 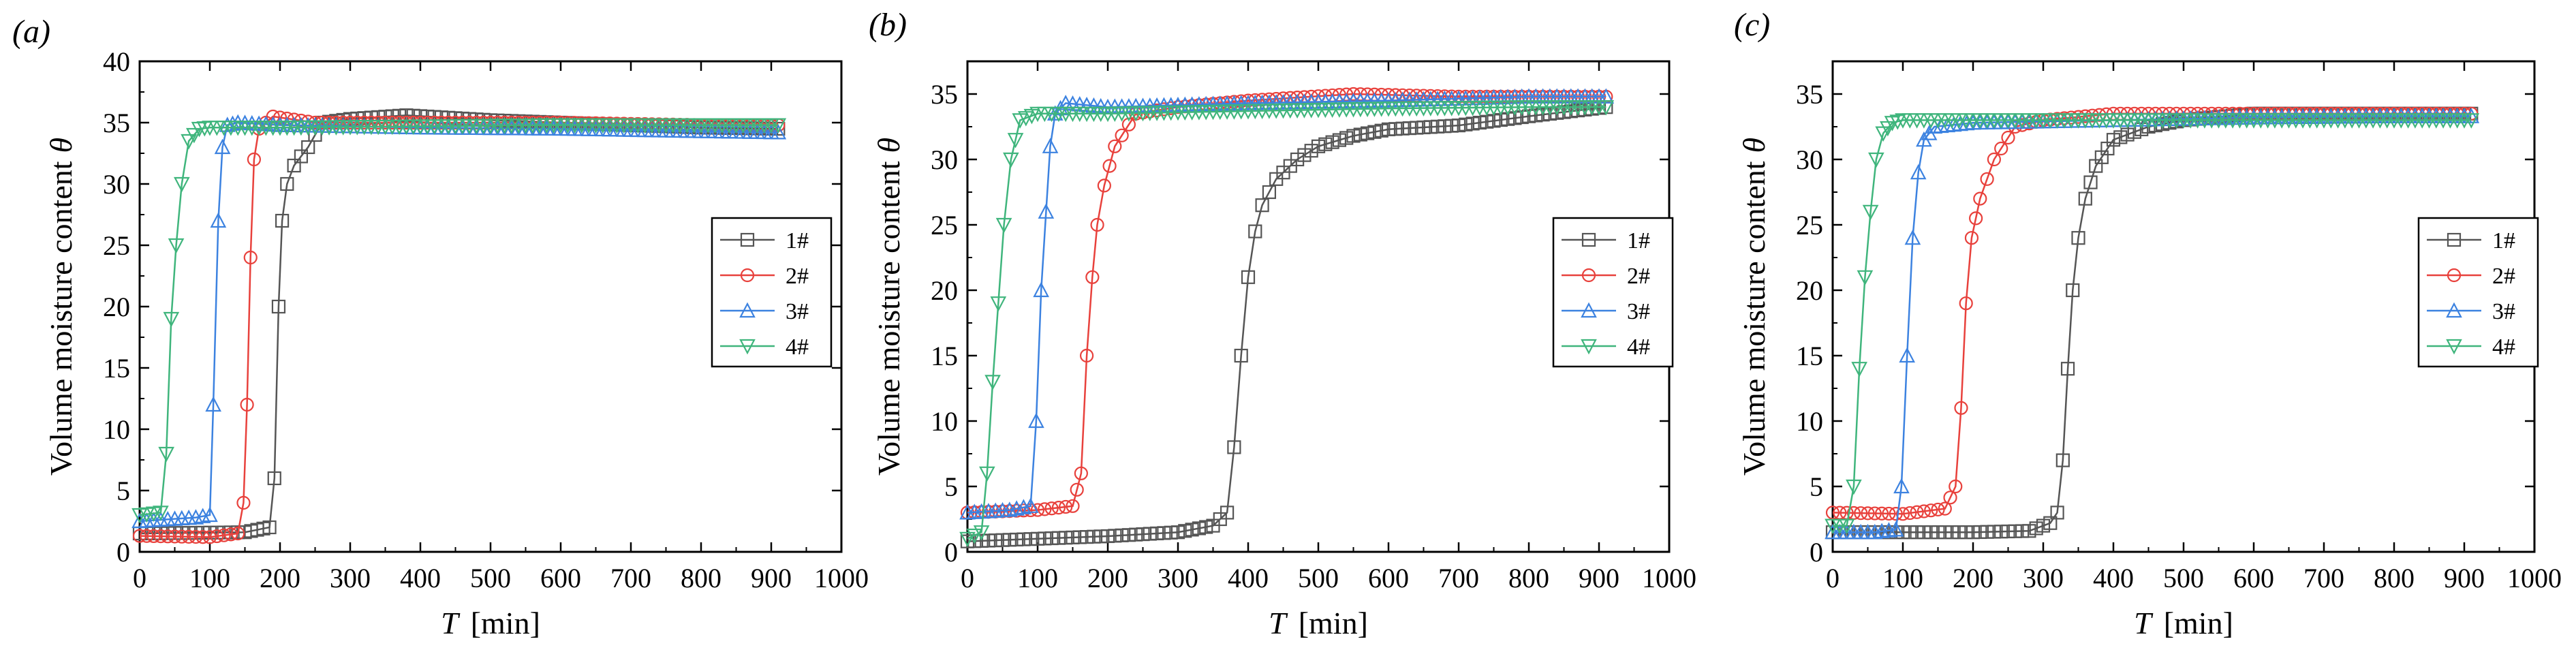 What do you see at coordinates (1754, 318) in the screenshot?
I see `y-axis-text: Volume moisture content` at bounding box center [1754, 318].